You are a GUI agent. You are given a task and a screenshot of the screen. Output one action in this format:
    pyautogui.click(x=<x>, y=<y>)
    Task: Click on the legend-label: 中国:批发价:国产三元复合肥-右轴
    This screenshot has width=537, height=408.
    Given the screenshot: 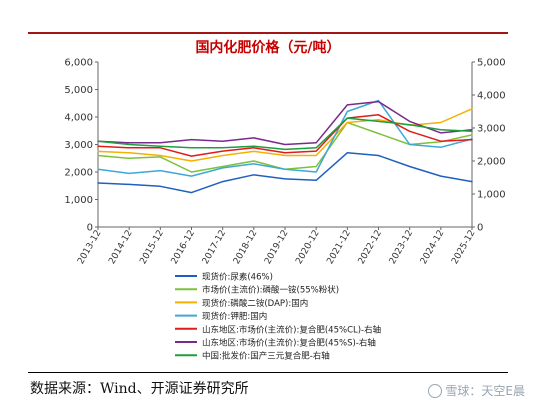 What is the action you would take?
    pyautogui.click(x=266, y=356)
    